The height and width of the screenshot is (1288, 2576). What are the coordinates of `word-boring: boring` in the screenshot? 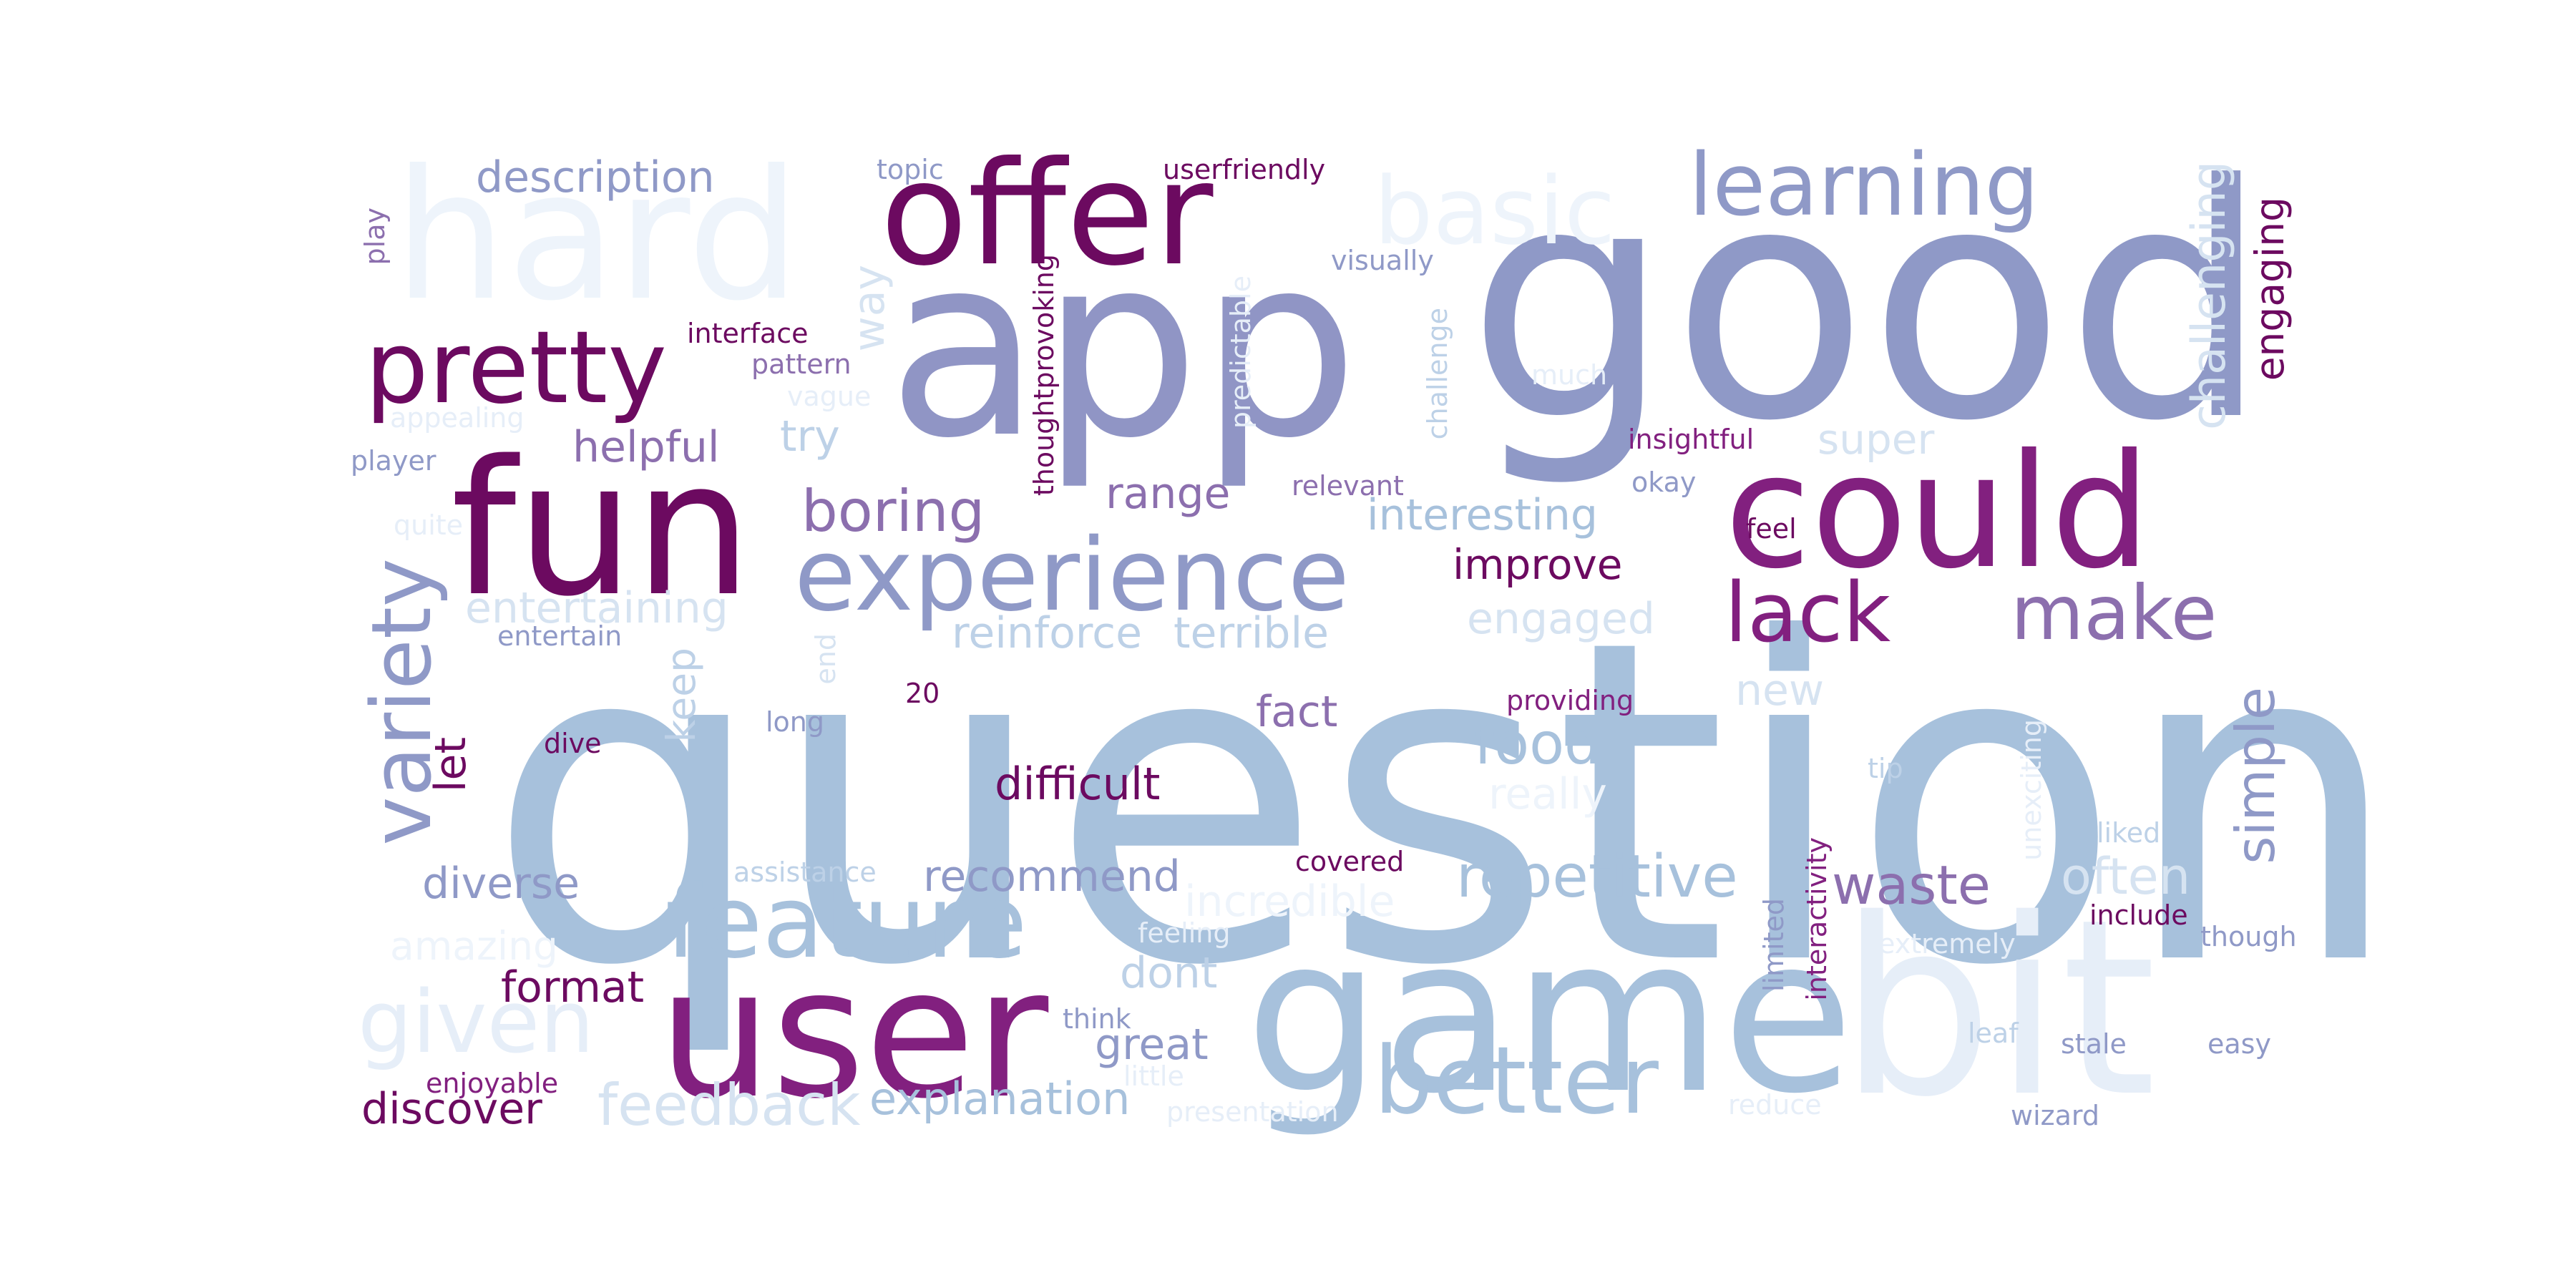 It's located at (893, 511).